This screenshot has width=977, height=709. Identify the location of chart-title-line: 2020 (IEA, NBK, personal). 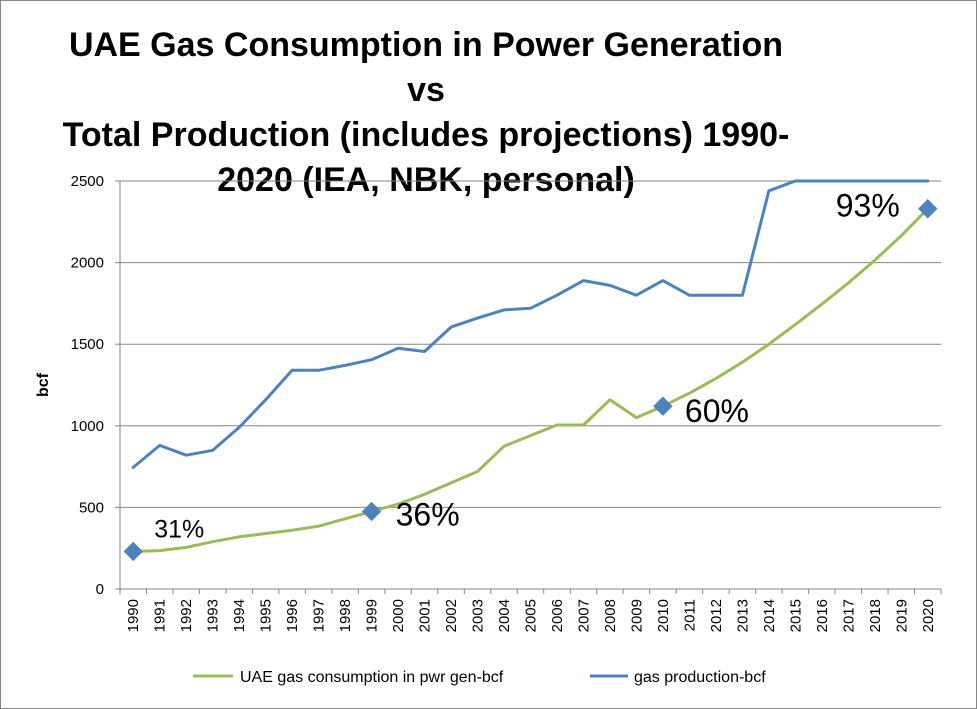
(426, 180).